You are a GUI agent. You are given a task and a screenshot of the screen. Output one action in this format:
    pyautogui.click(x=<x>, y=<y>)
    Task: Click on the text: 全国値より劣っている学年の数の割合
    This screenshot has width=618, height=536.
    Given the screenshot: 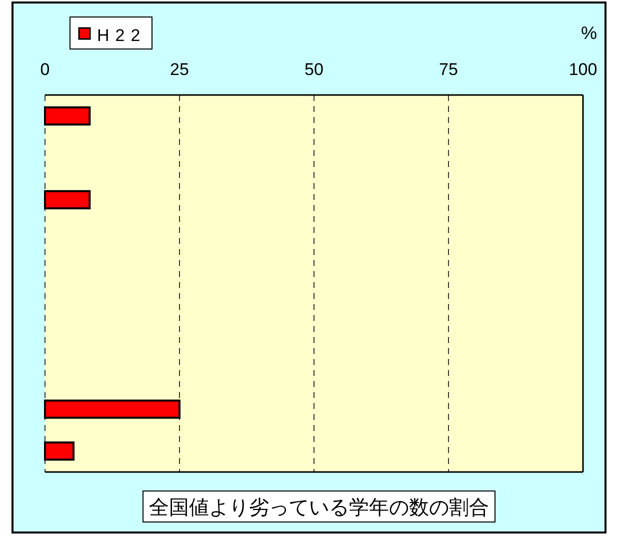 What is the action you would take?
    pyautogui.click(x=319, y=508)
    